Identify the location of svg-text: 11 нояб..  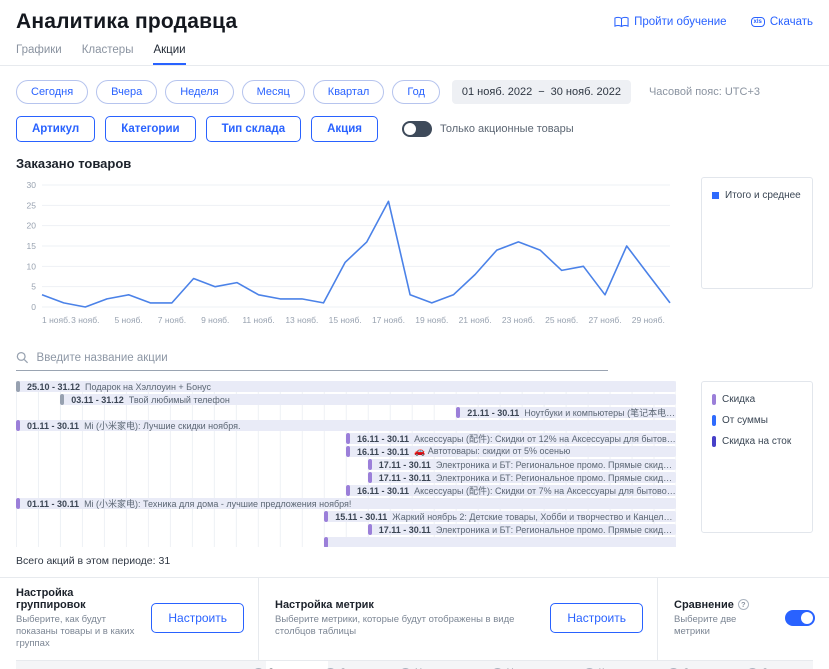
(258, 320).